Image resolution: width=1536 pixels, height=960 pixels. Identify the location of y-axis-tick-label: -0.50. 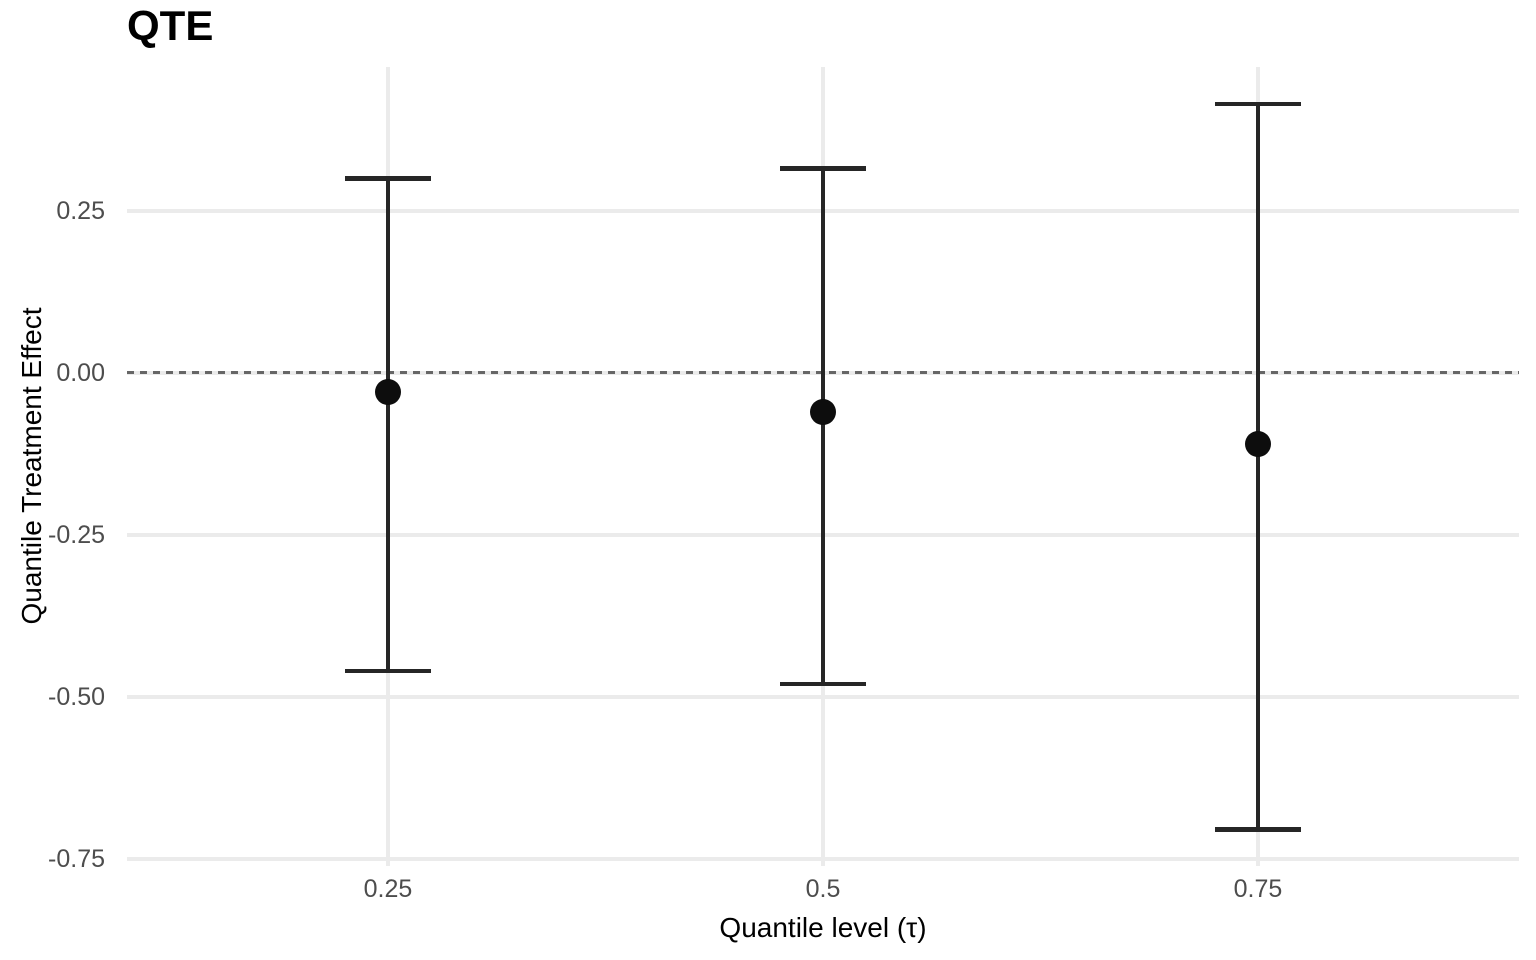
(76, 696).